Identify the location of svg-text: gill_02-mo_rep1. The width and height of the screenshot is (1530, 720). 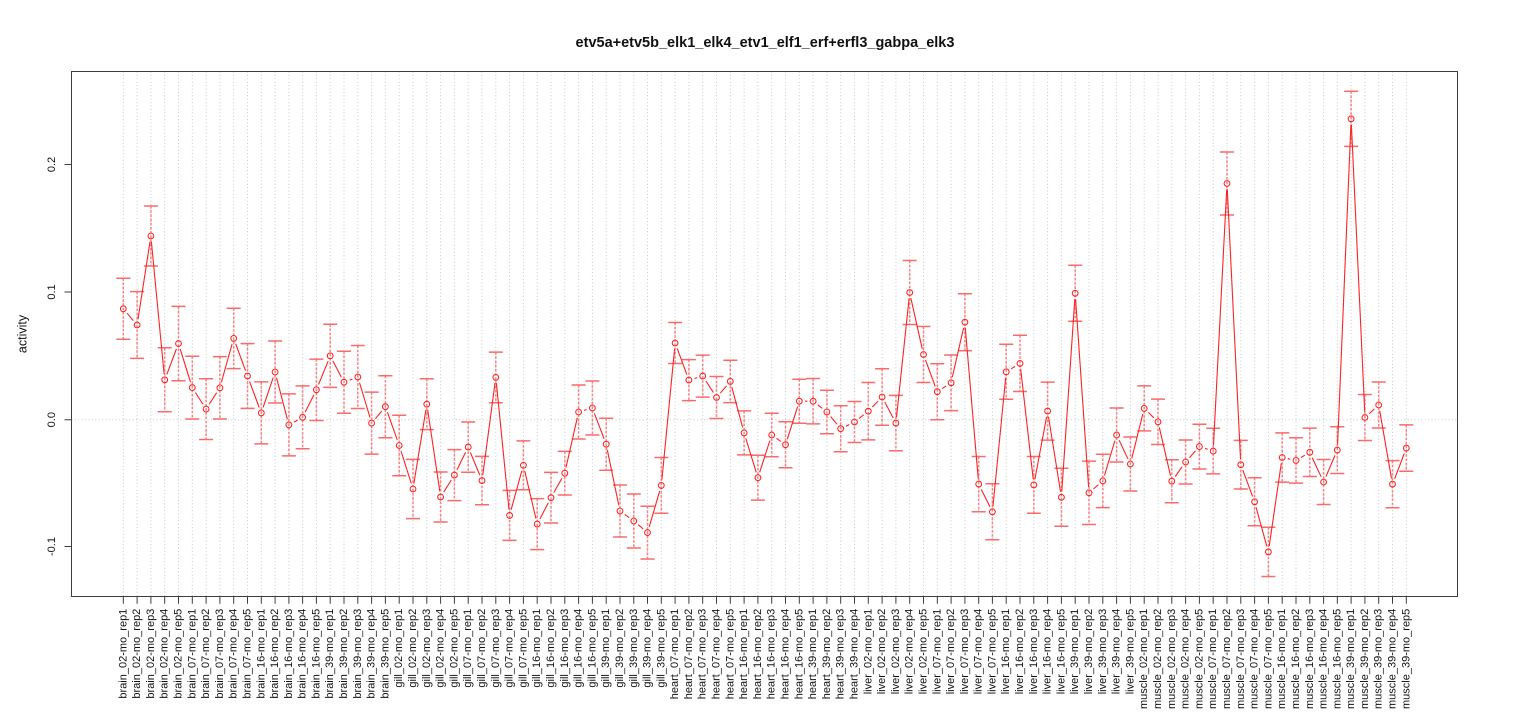
(399, 648).